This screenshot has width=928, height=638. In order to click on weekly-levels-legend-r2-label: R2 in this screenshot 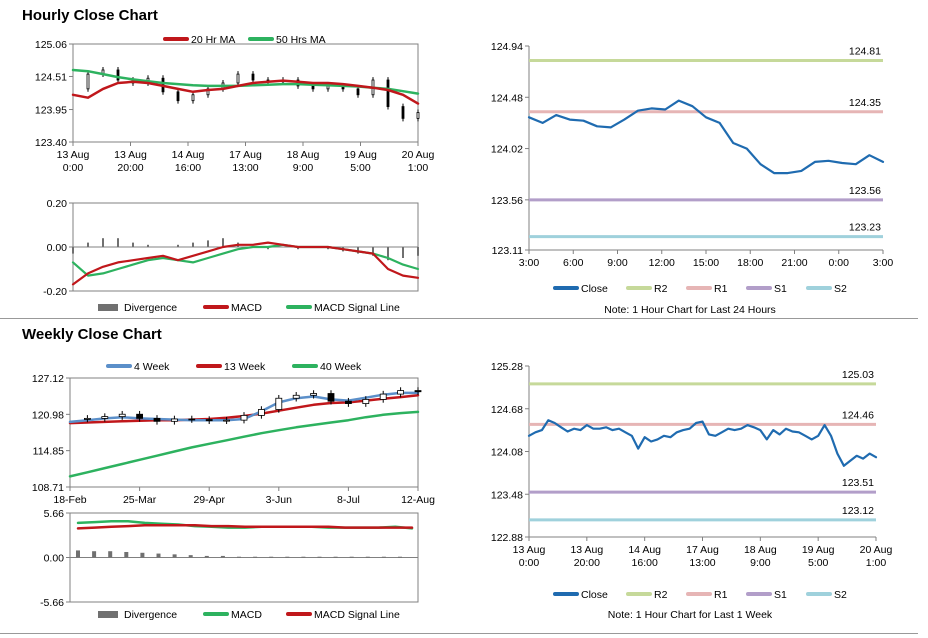, I will do `click(661, 595)`.